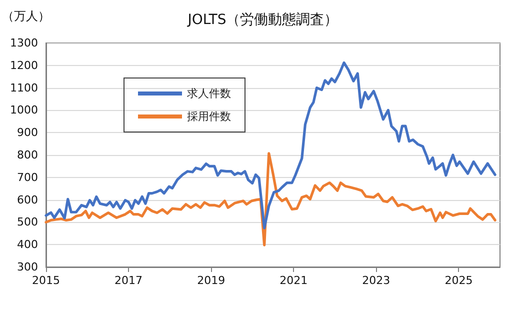 Image resolution: width=516 pixels, height=323 pixels. Describe the element at coordinates (376, 280) in the screenshot. I see `x-tick-label: 2023` at that location.